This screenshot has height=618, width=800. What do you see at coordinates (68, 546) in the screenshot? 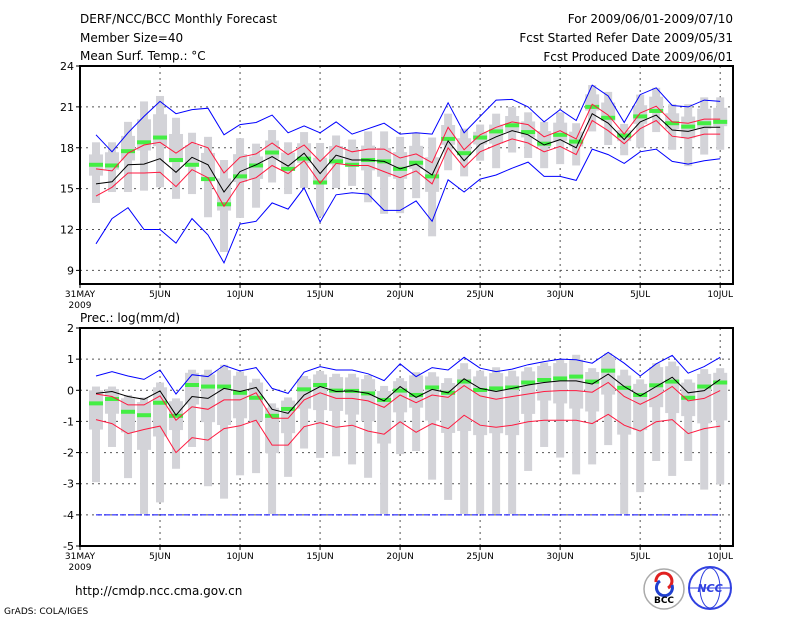
I see `y-tick-label: -5` at bounding box center [68, 546].